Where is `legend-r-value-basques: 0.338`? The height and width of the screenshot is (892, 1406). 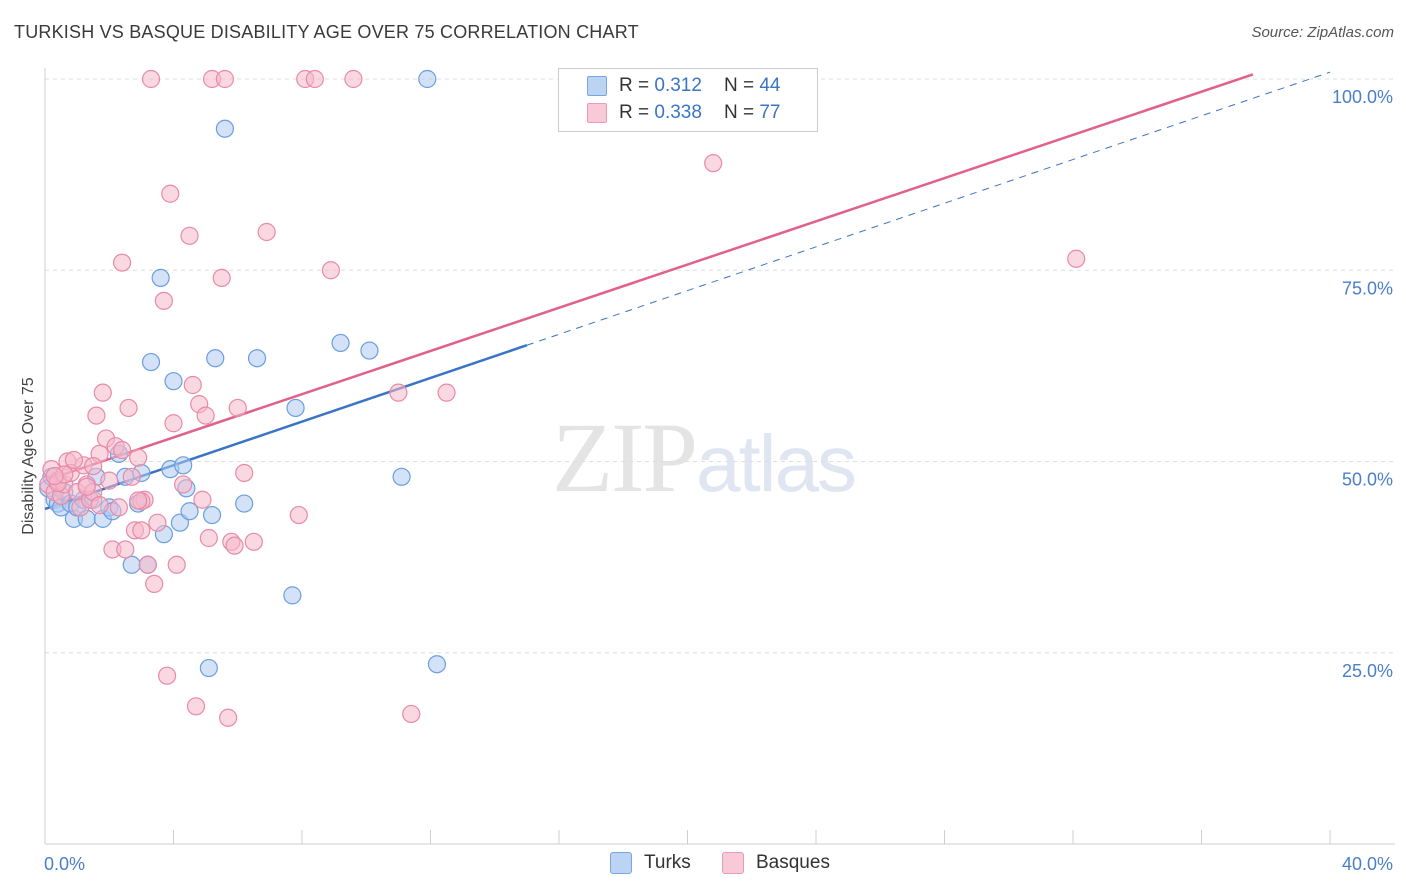
legend-r-value-basques: 0.338 is located at coordinates (678, 112).